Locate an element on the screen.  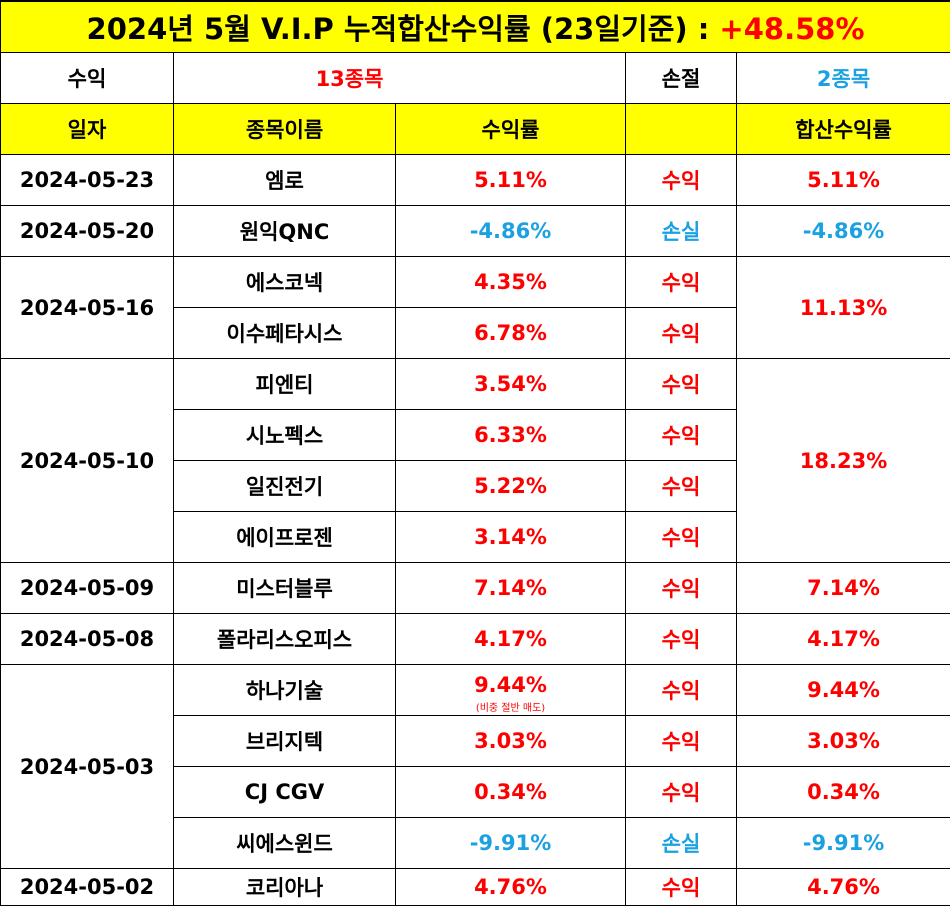
group-total: 5.11% is located at coordinates (843, 180).